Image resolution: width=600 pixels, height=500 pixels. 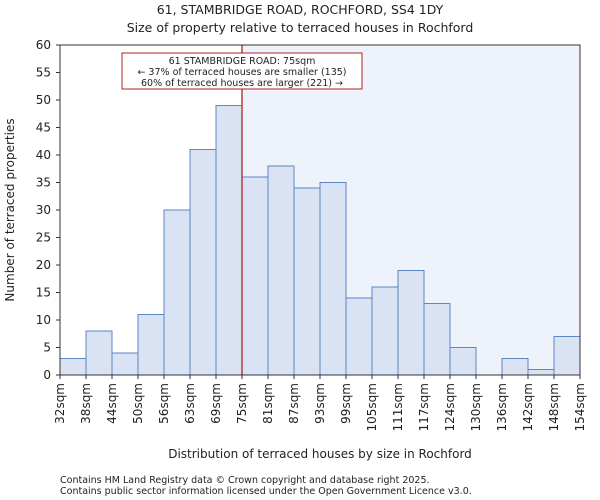 I want to click on y-tick-label: 15, so click(x=43, y=293).